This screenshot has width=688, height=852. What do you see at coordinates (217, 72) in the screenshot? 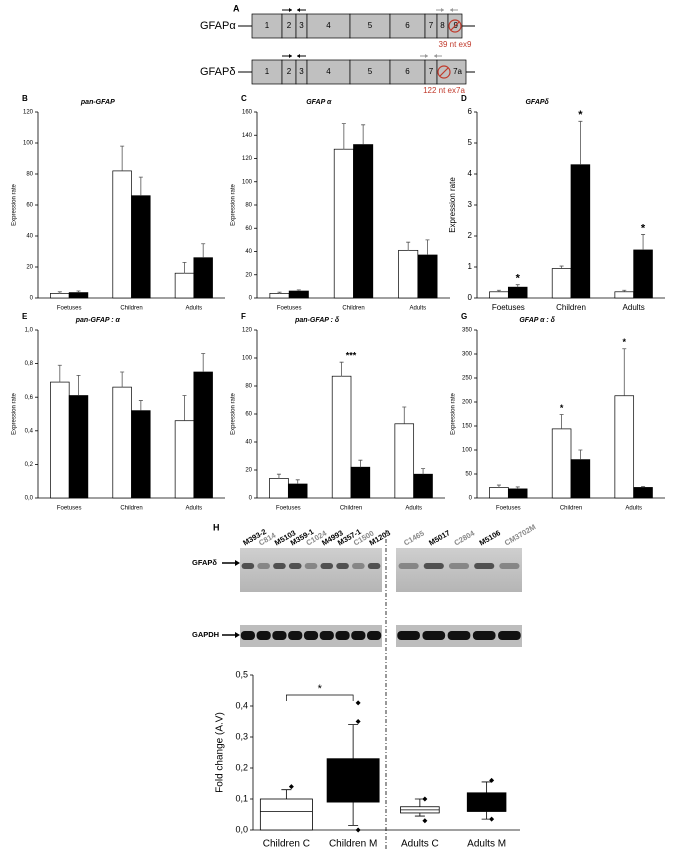
I see `transcript-name: GFAPδ` at bounding box center [217, 72].